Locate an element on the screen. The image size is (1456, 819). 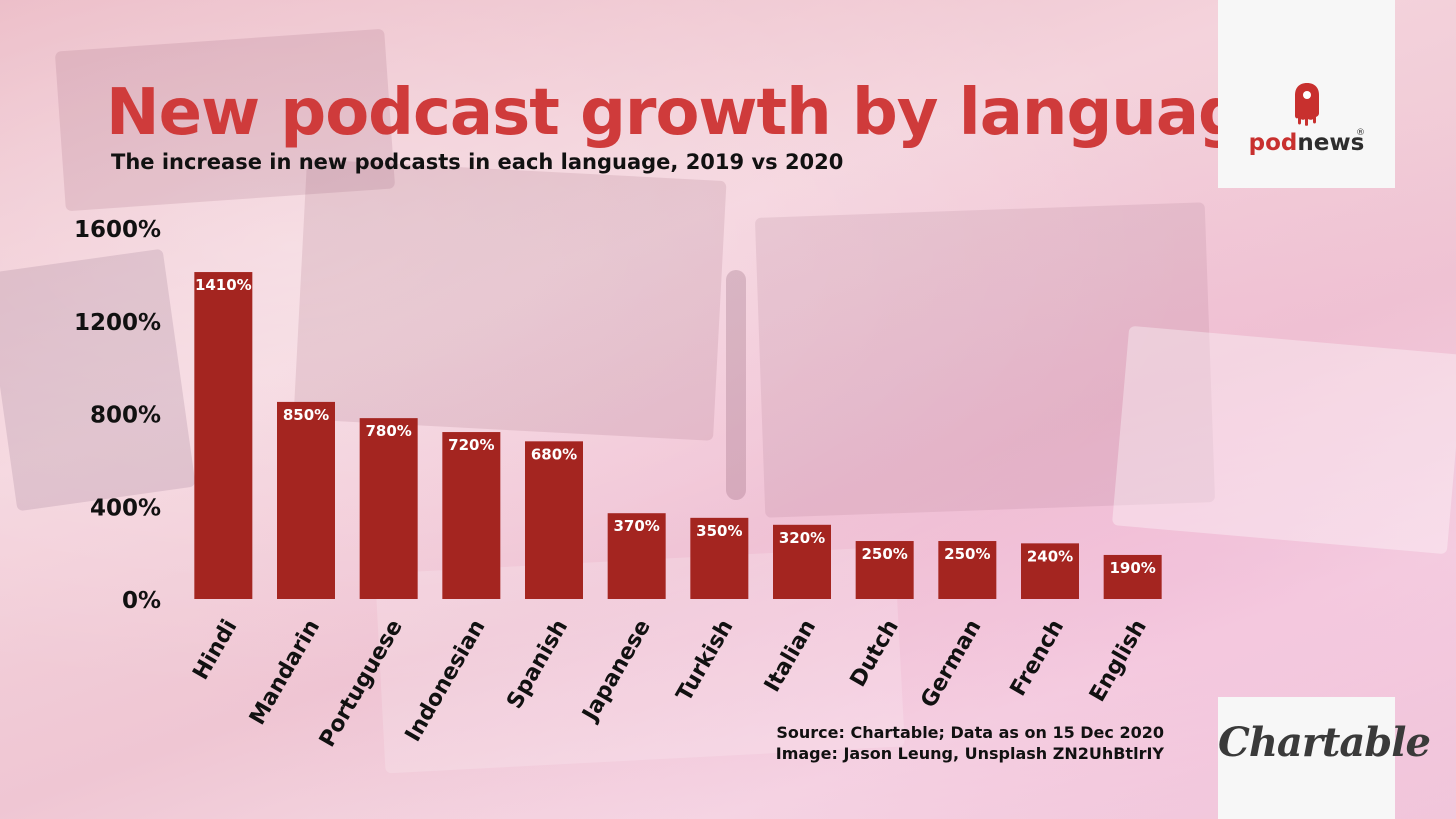
data-label: 190% is located at coordinates (1132, 568).